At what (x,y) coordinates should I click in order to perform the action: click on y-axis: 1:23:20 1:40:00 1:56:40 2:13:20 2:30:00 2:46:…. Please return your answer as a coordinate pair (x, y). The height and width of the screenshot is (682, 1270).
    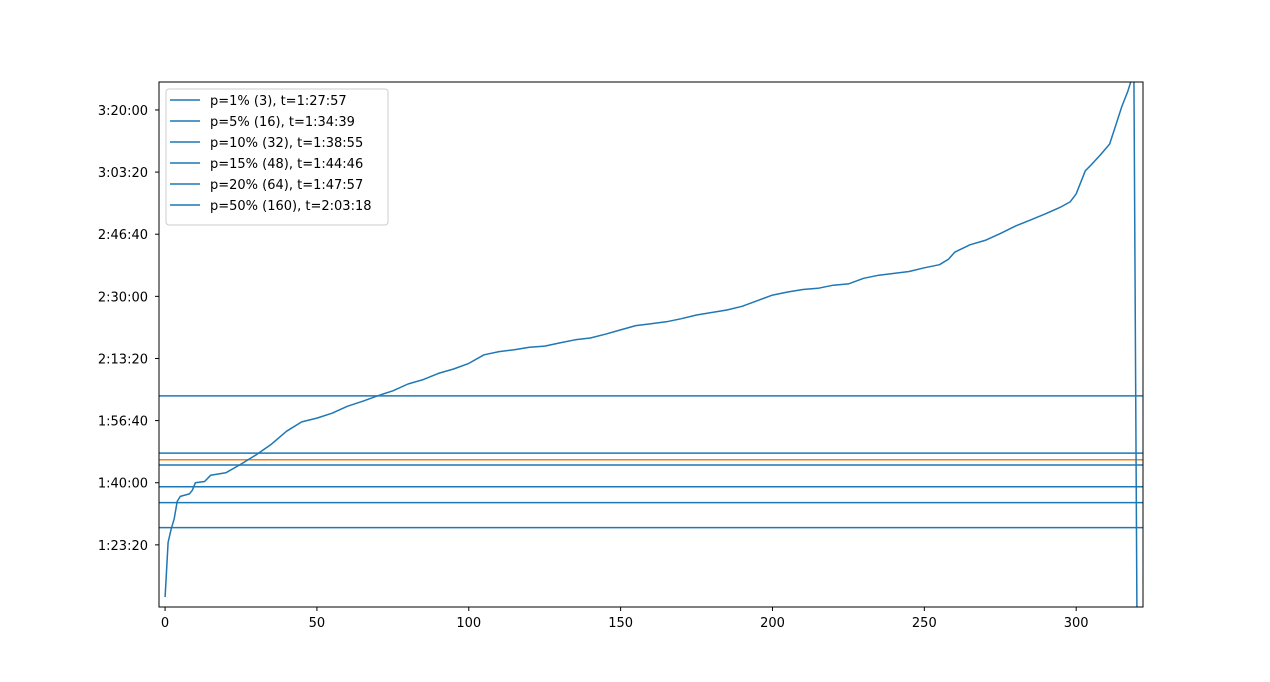
    Looking at the image, I should click on (128, 329).